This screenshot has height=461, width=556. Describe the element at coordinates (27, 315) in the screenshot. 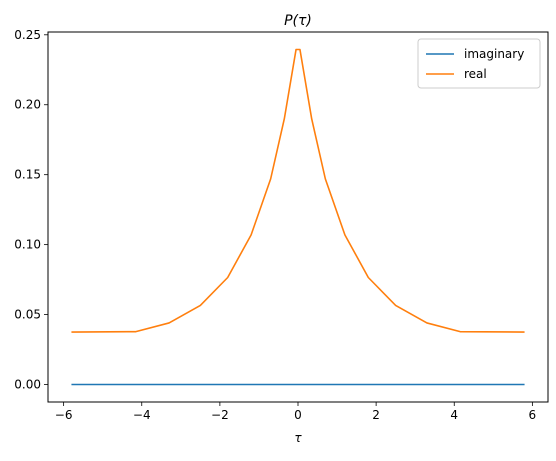

I see `y-tick-label: 0.05` at that location.